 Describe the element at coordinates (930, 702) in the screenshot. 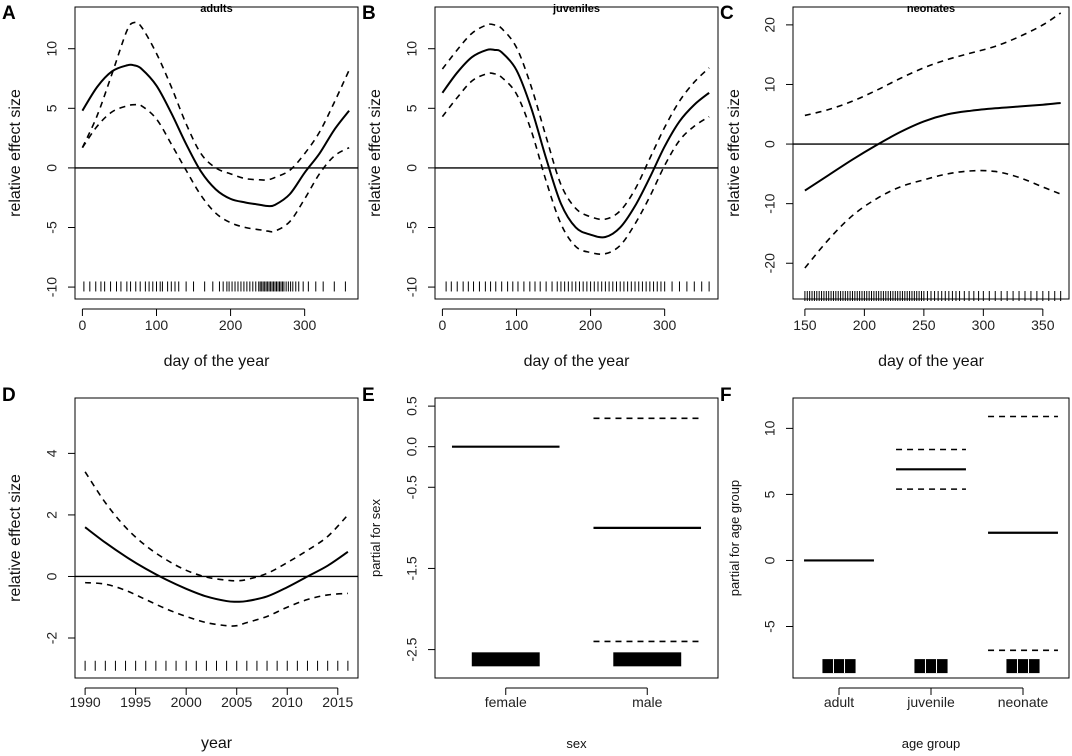

I see `x-tick-label: juvenile` at that location.